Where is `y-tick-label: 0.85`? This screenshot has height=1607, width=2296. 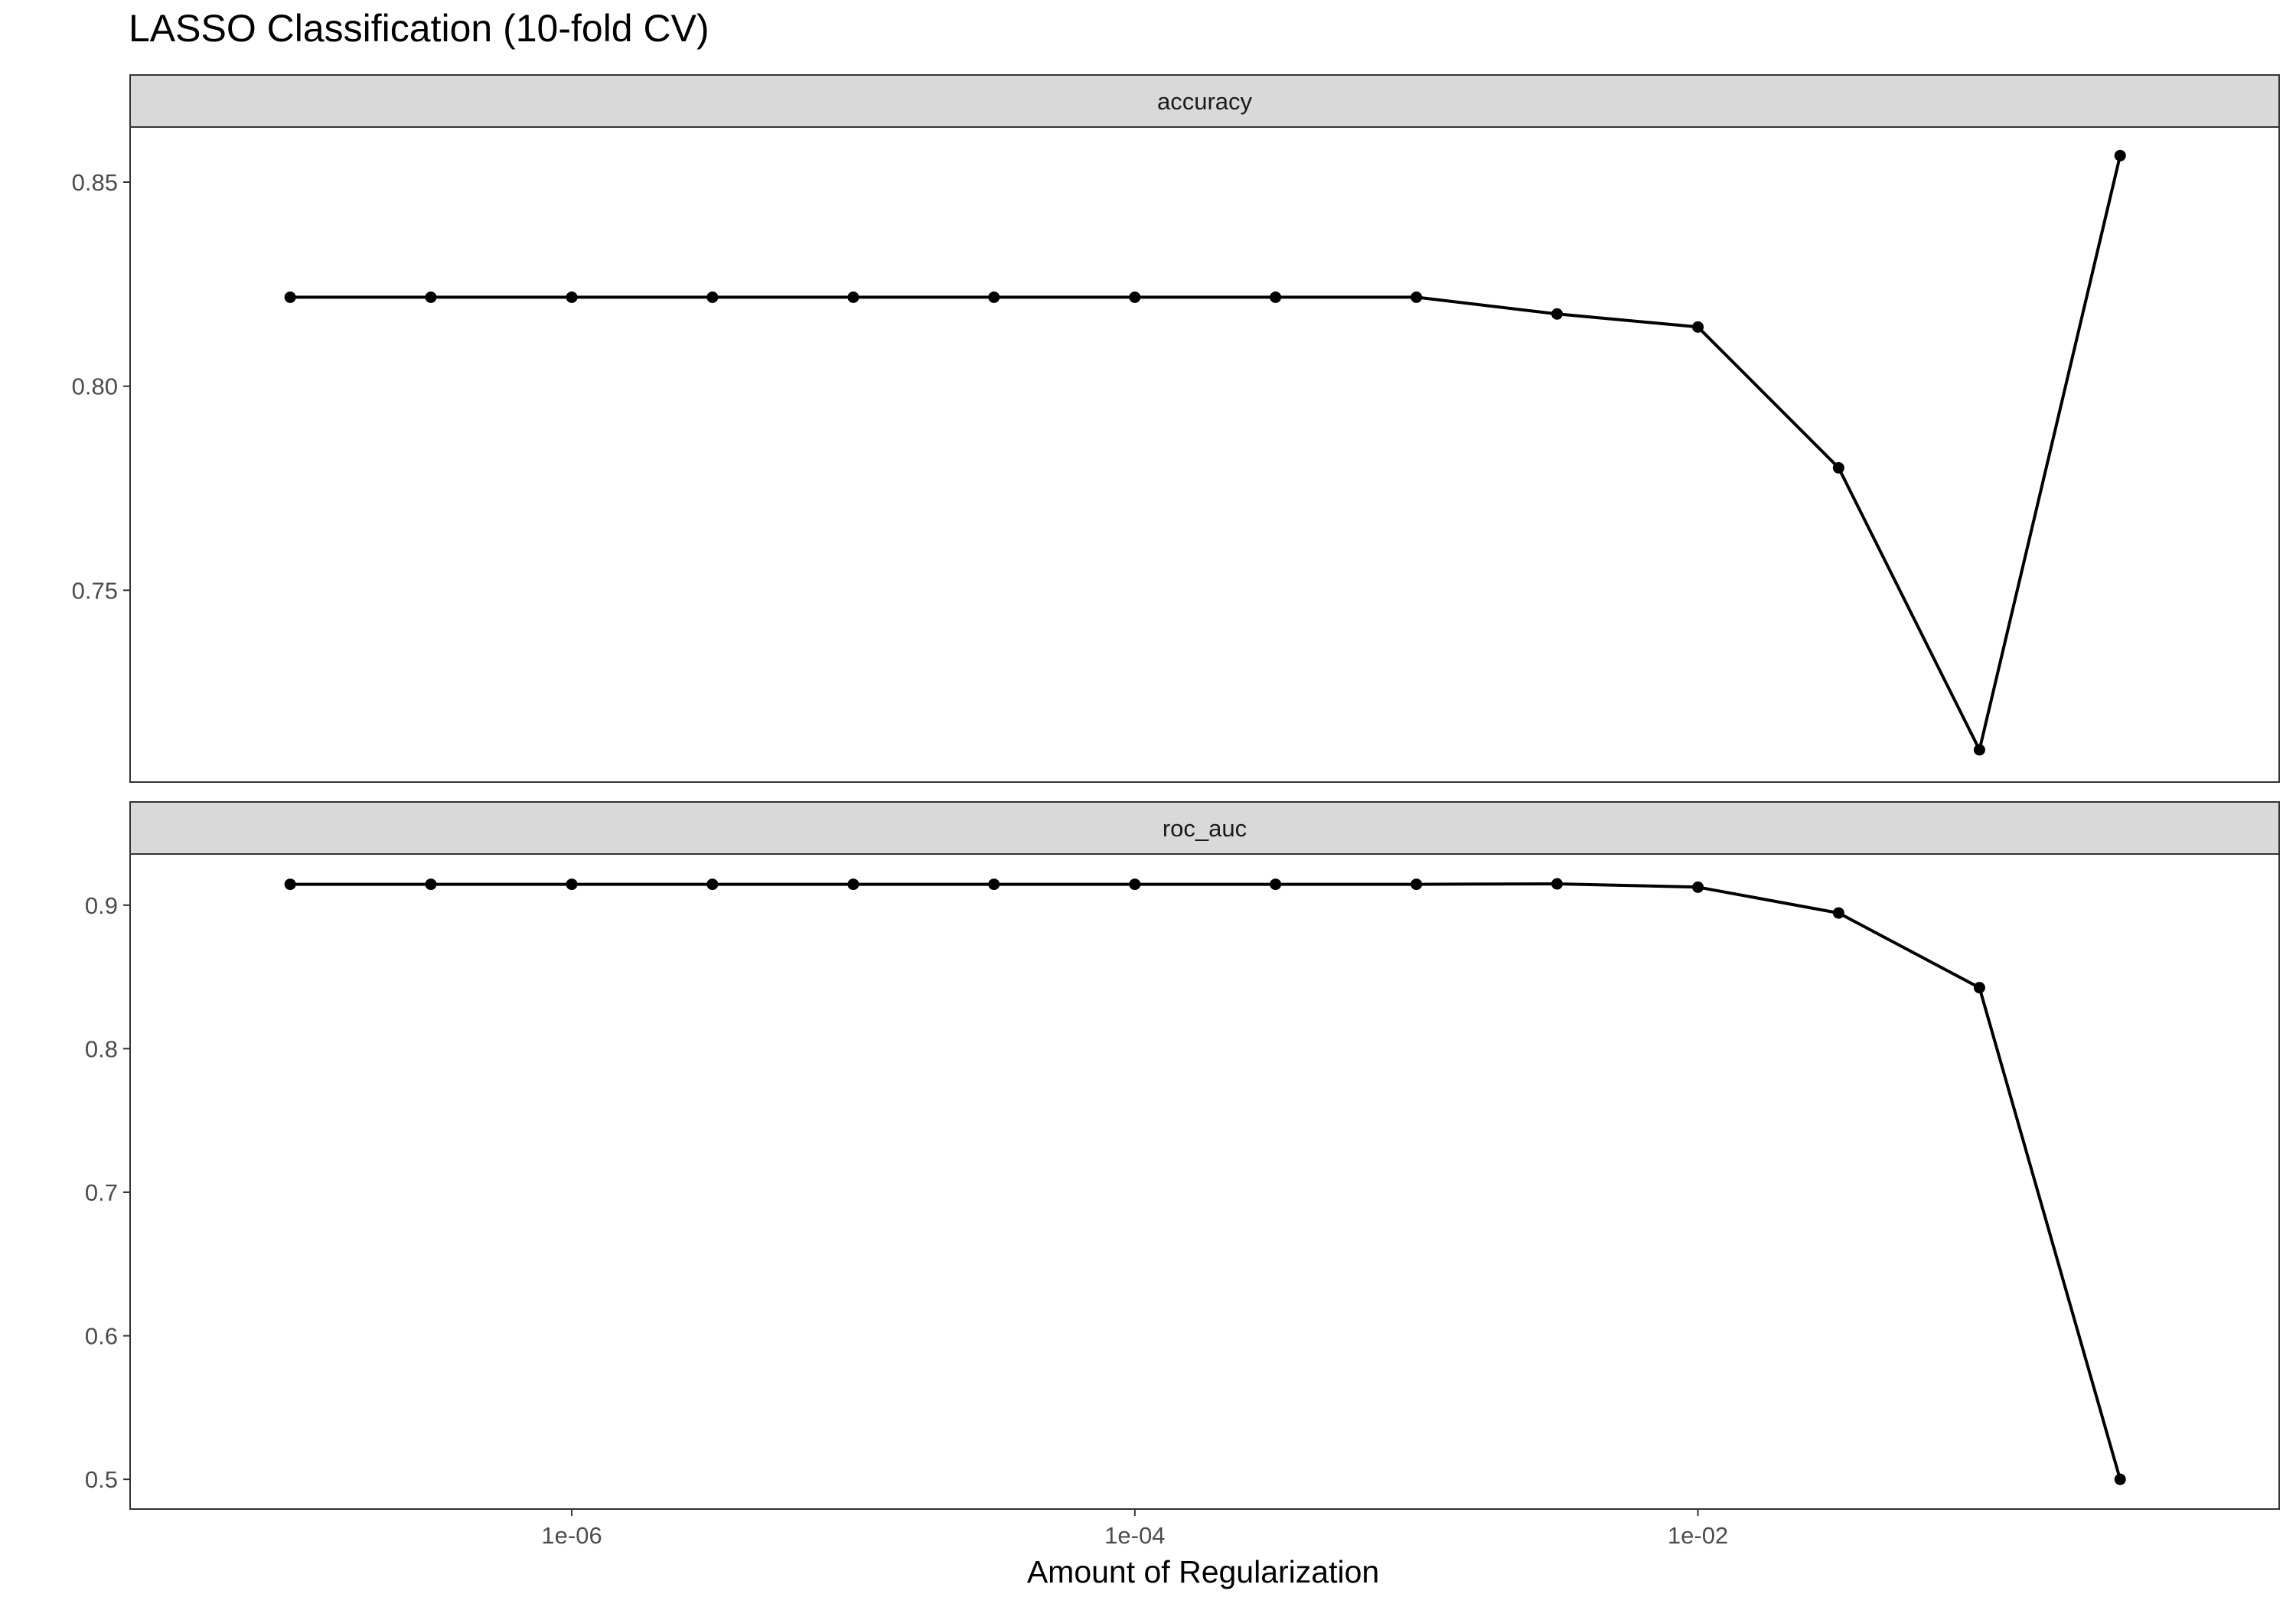 y-tick-label: 0.85 is located at coordinates (95, 182).